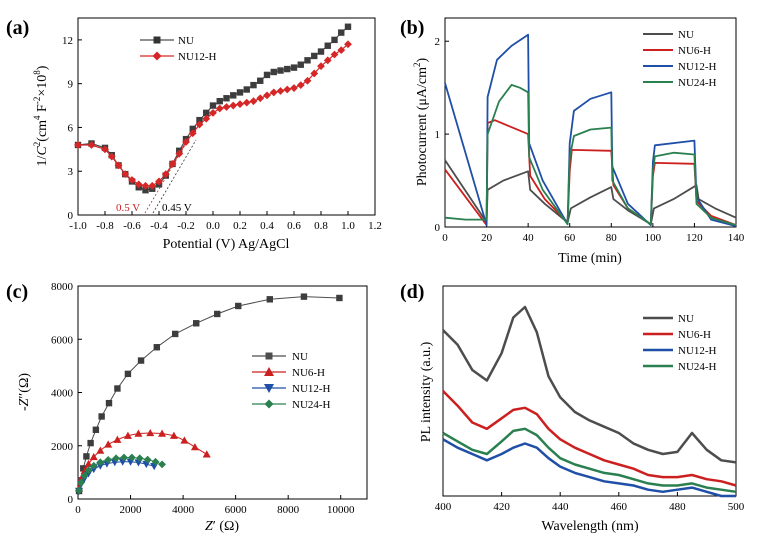 The image size is (760, 550). I want to click on c-xlabel-p1: ′ (Ω), so click(226, 526).